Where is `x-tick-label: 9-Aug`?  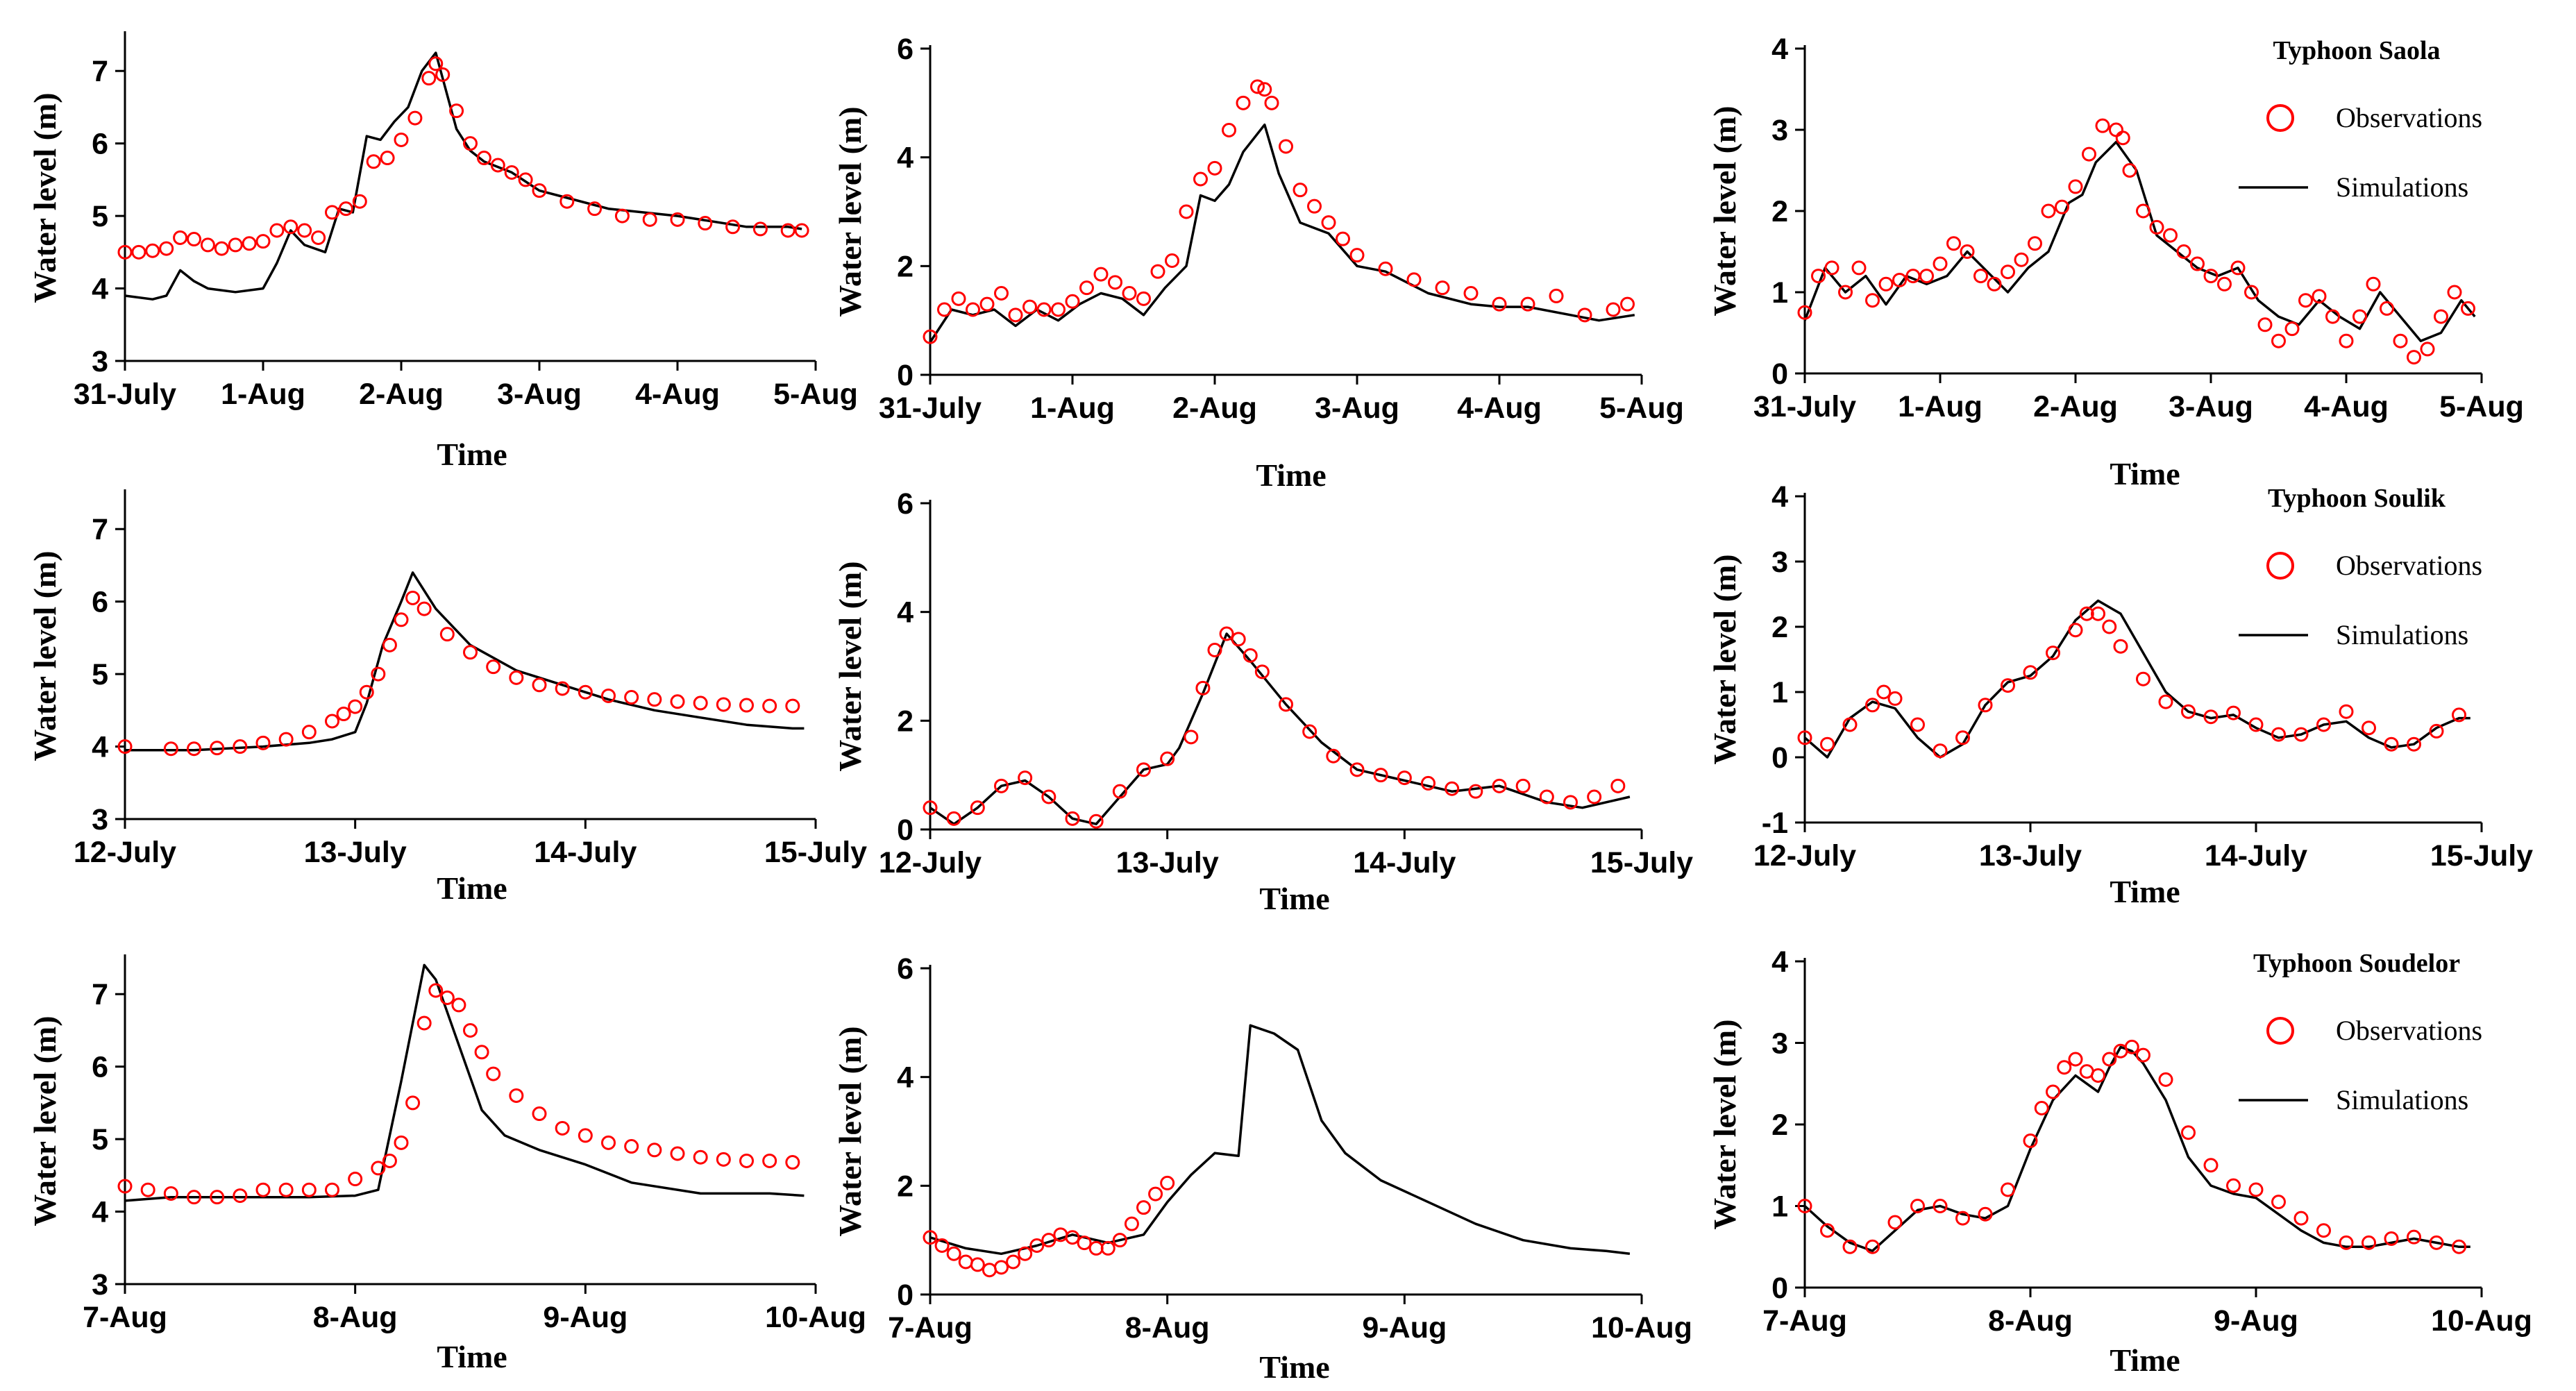
x-tick-label: 9-Aug is located at coordinates (585, 1317).